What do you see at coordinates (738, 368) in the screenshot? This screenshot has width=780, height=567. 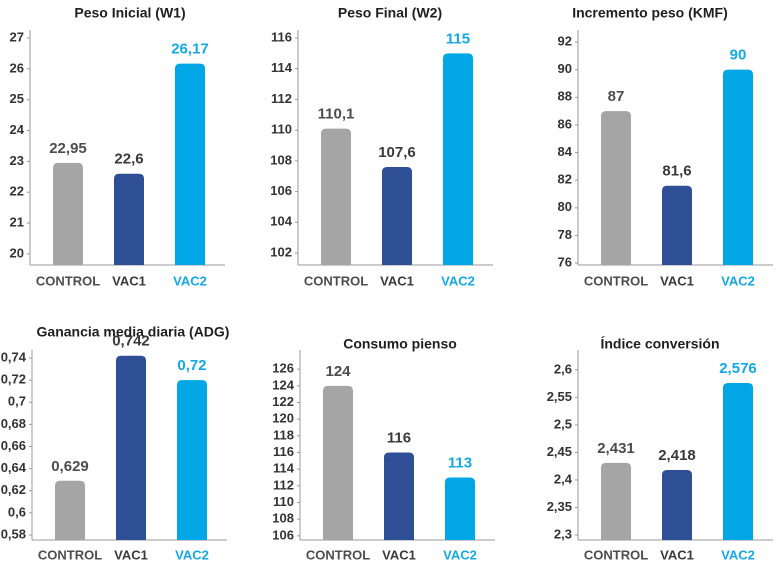 I see `value-label: 2,576` at bounding box center [738, 368].